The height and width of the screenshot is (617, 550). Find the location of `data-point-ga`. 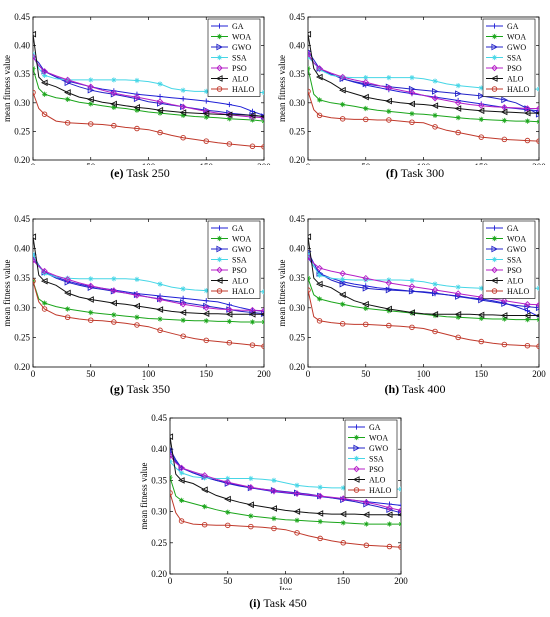

data-point-ga is located at coordinates (206, 301).